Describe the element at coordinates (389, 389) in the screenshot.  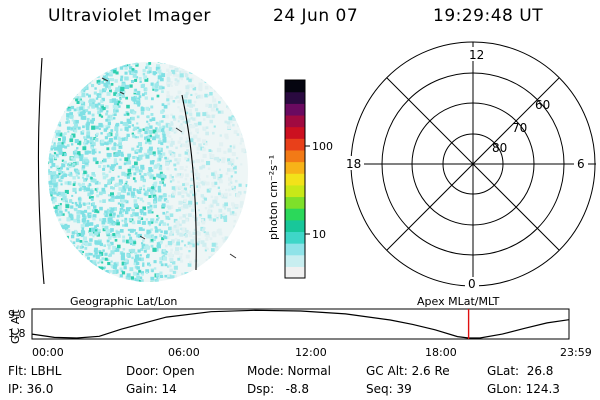
I see `seq-readout: Seq: 39` at that location.